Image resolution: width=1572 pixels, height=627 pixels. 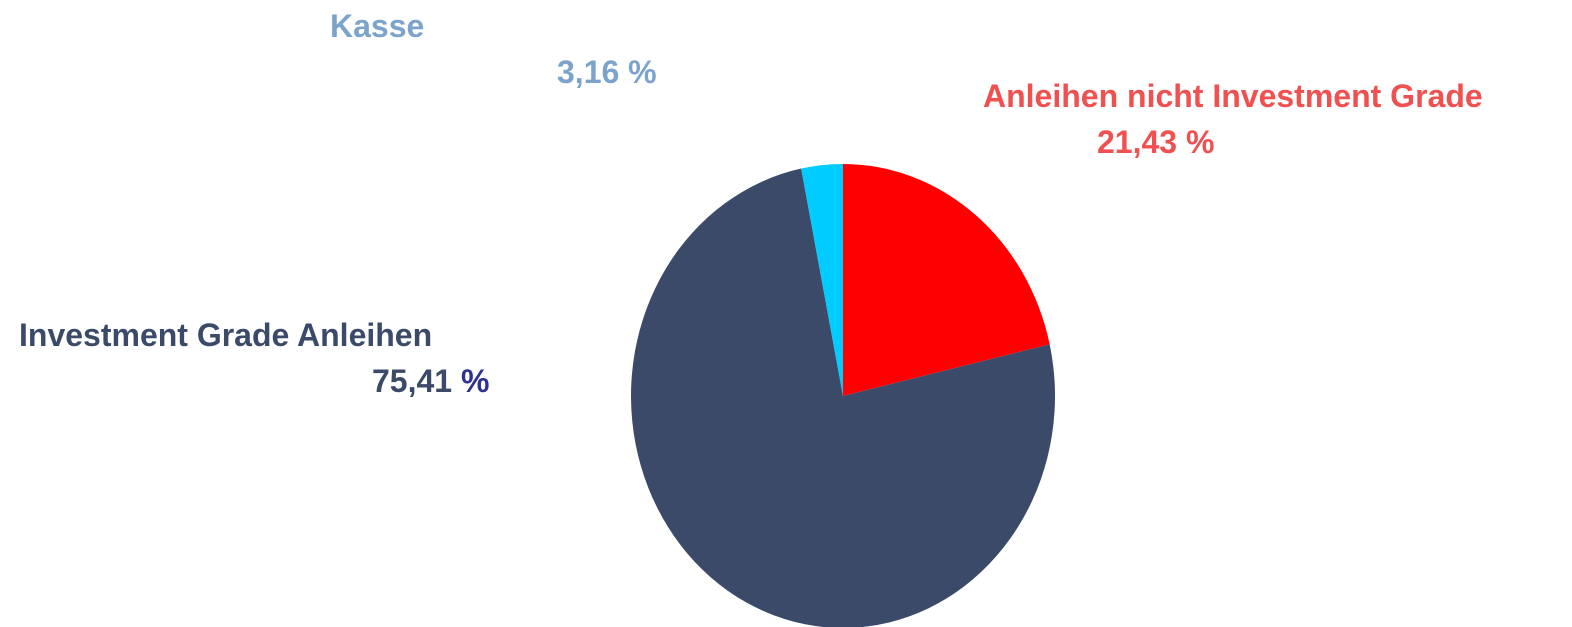 What do you see at coordinates (1233, 96) in the screenshot?
I see `slice-label-anleihen-nicht-investment-grade: Anleihen nicht Investment Grade` at bounding box center [1233, 96].